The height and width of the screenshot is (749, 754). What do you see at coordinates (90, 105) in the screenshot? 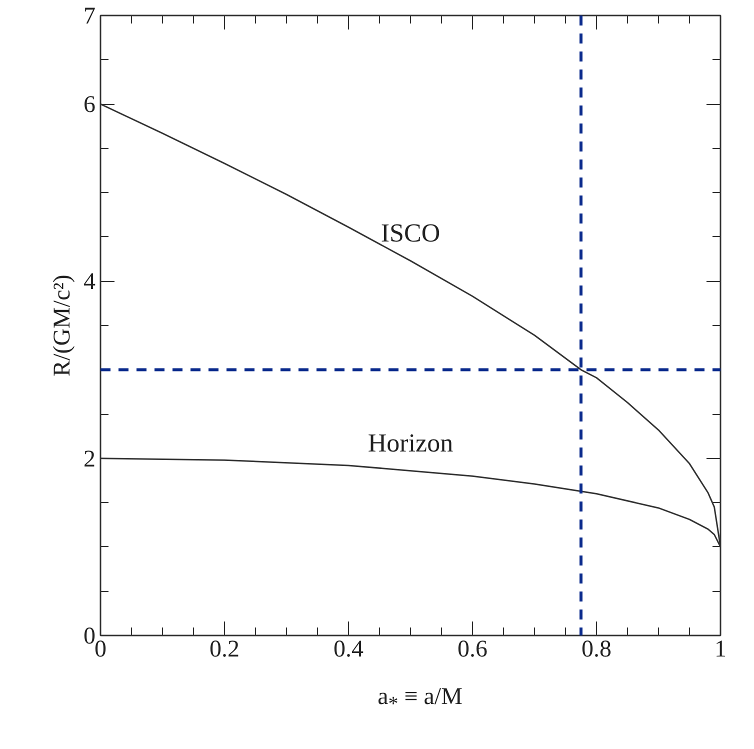
I see `y-tick-label: 6` at bounding box center [90, 105].